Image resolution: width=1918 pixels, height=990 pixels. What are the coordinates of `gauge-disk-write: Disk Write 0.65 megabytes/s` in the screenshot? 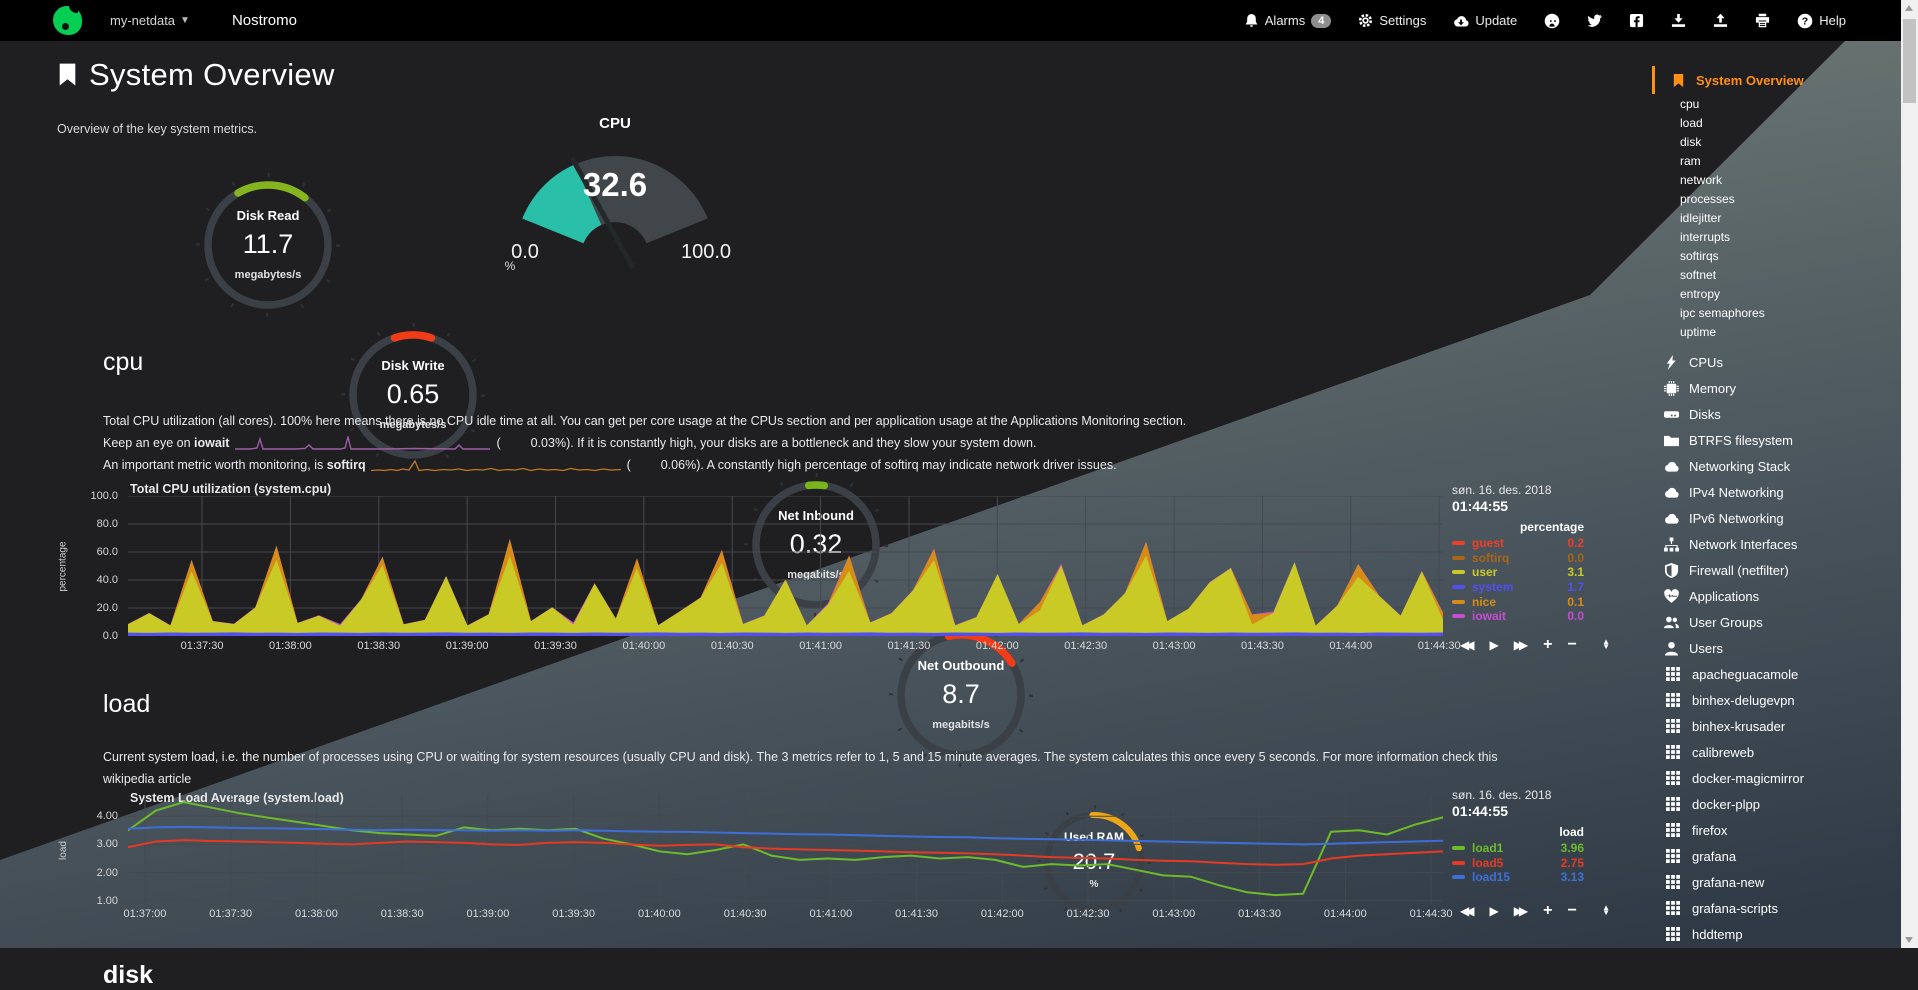 It's located at (413, 395).